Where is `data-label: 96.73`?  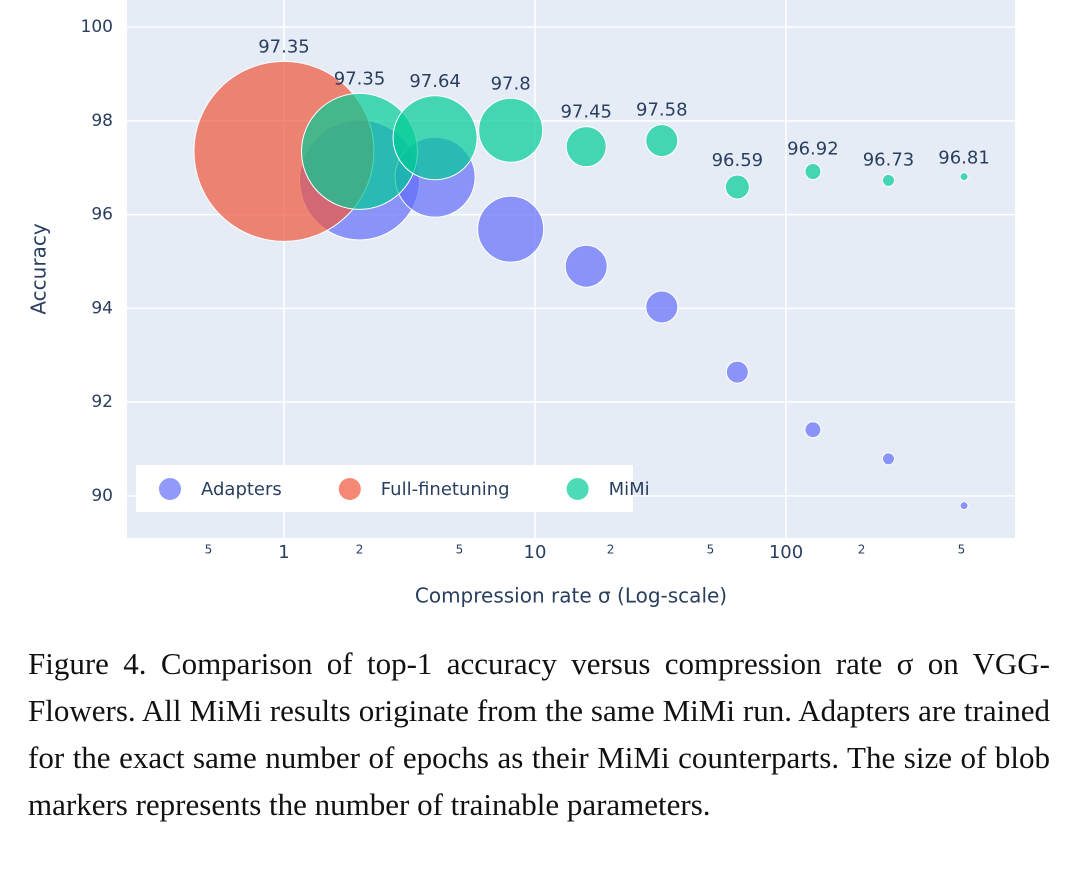 data-label: 96.73 is located at coordinates (889, 159).